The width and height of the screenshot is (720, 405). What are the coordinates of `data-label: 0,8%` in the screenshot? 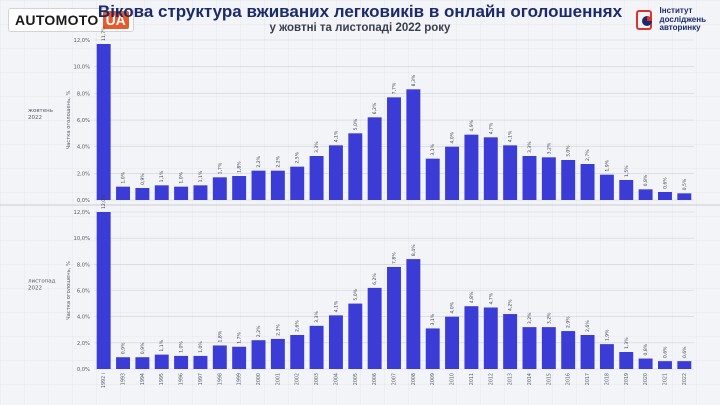 It's located at (646, 349).